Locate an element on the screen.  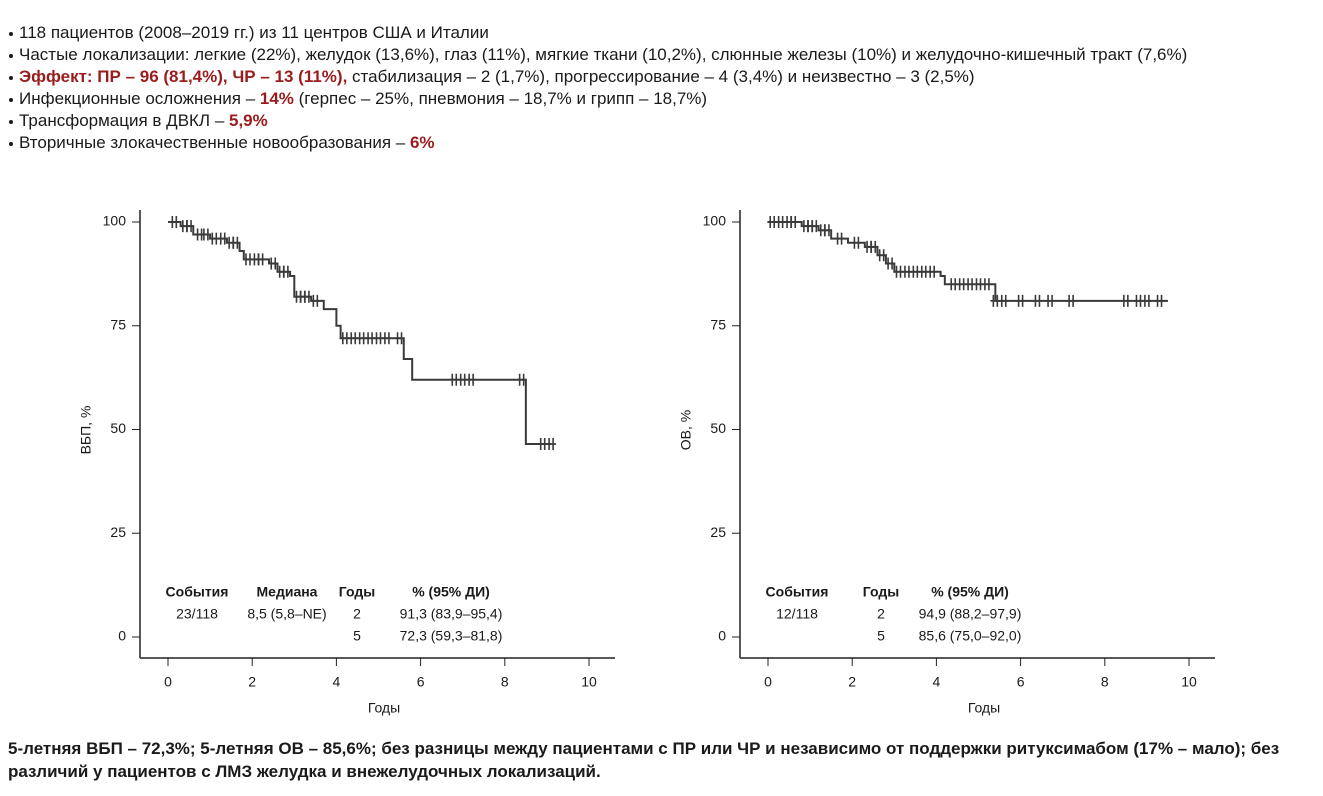
table-cell: 2 is located at coordinates (357, 614).